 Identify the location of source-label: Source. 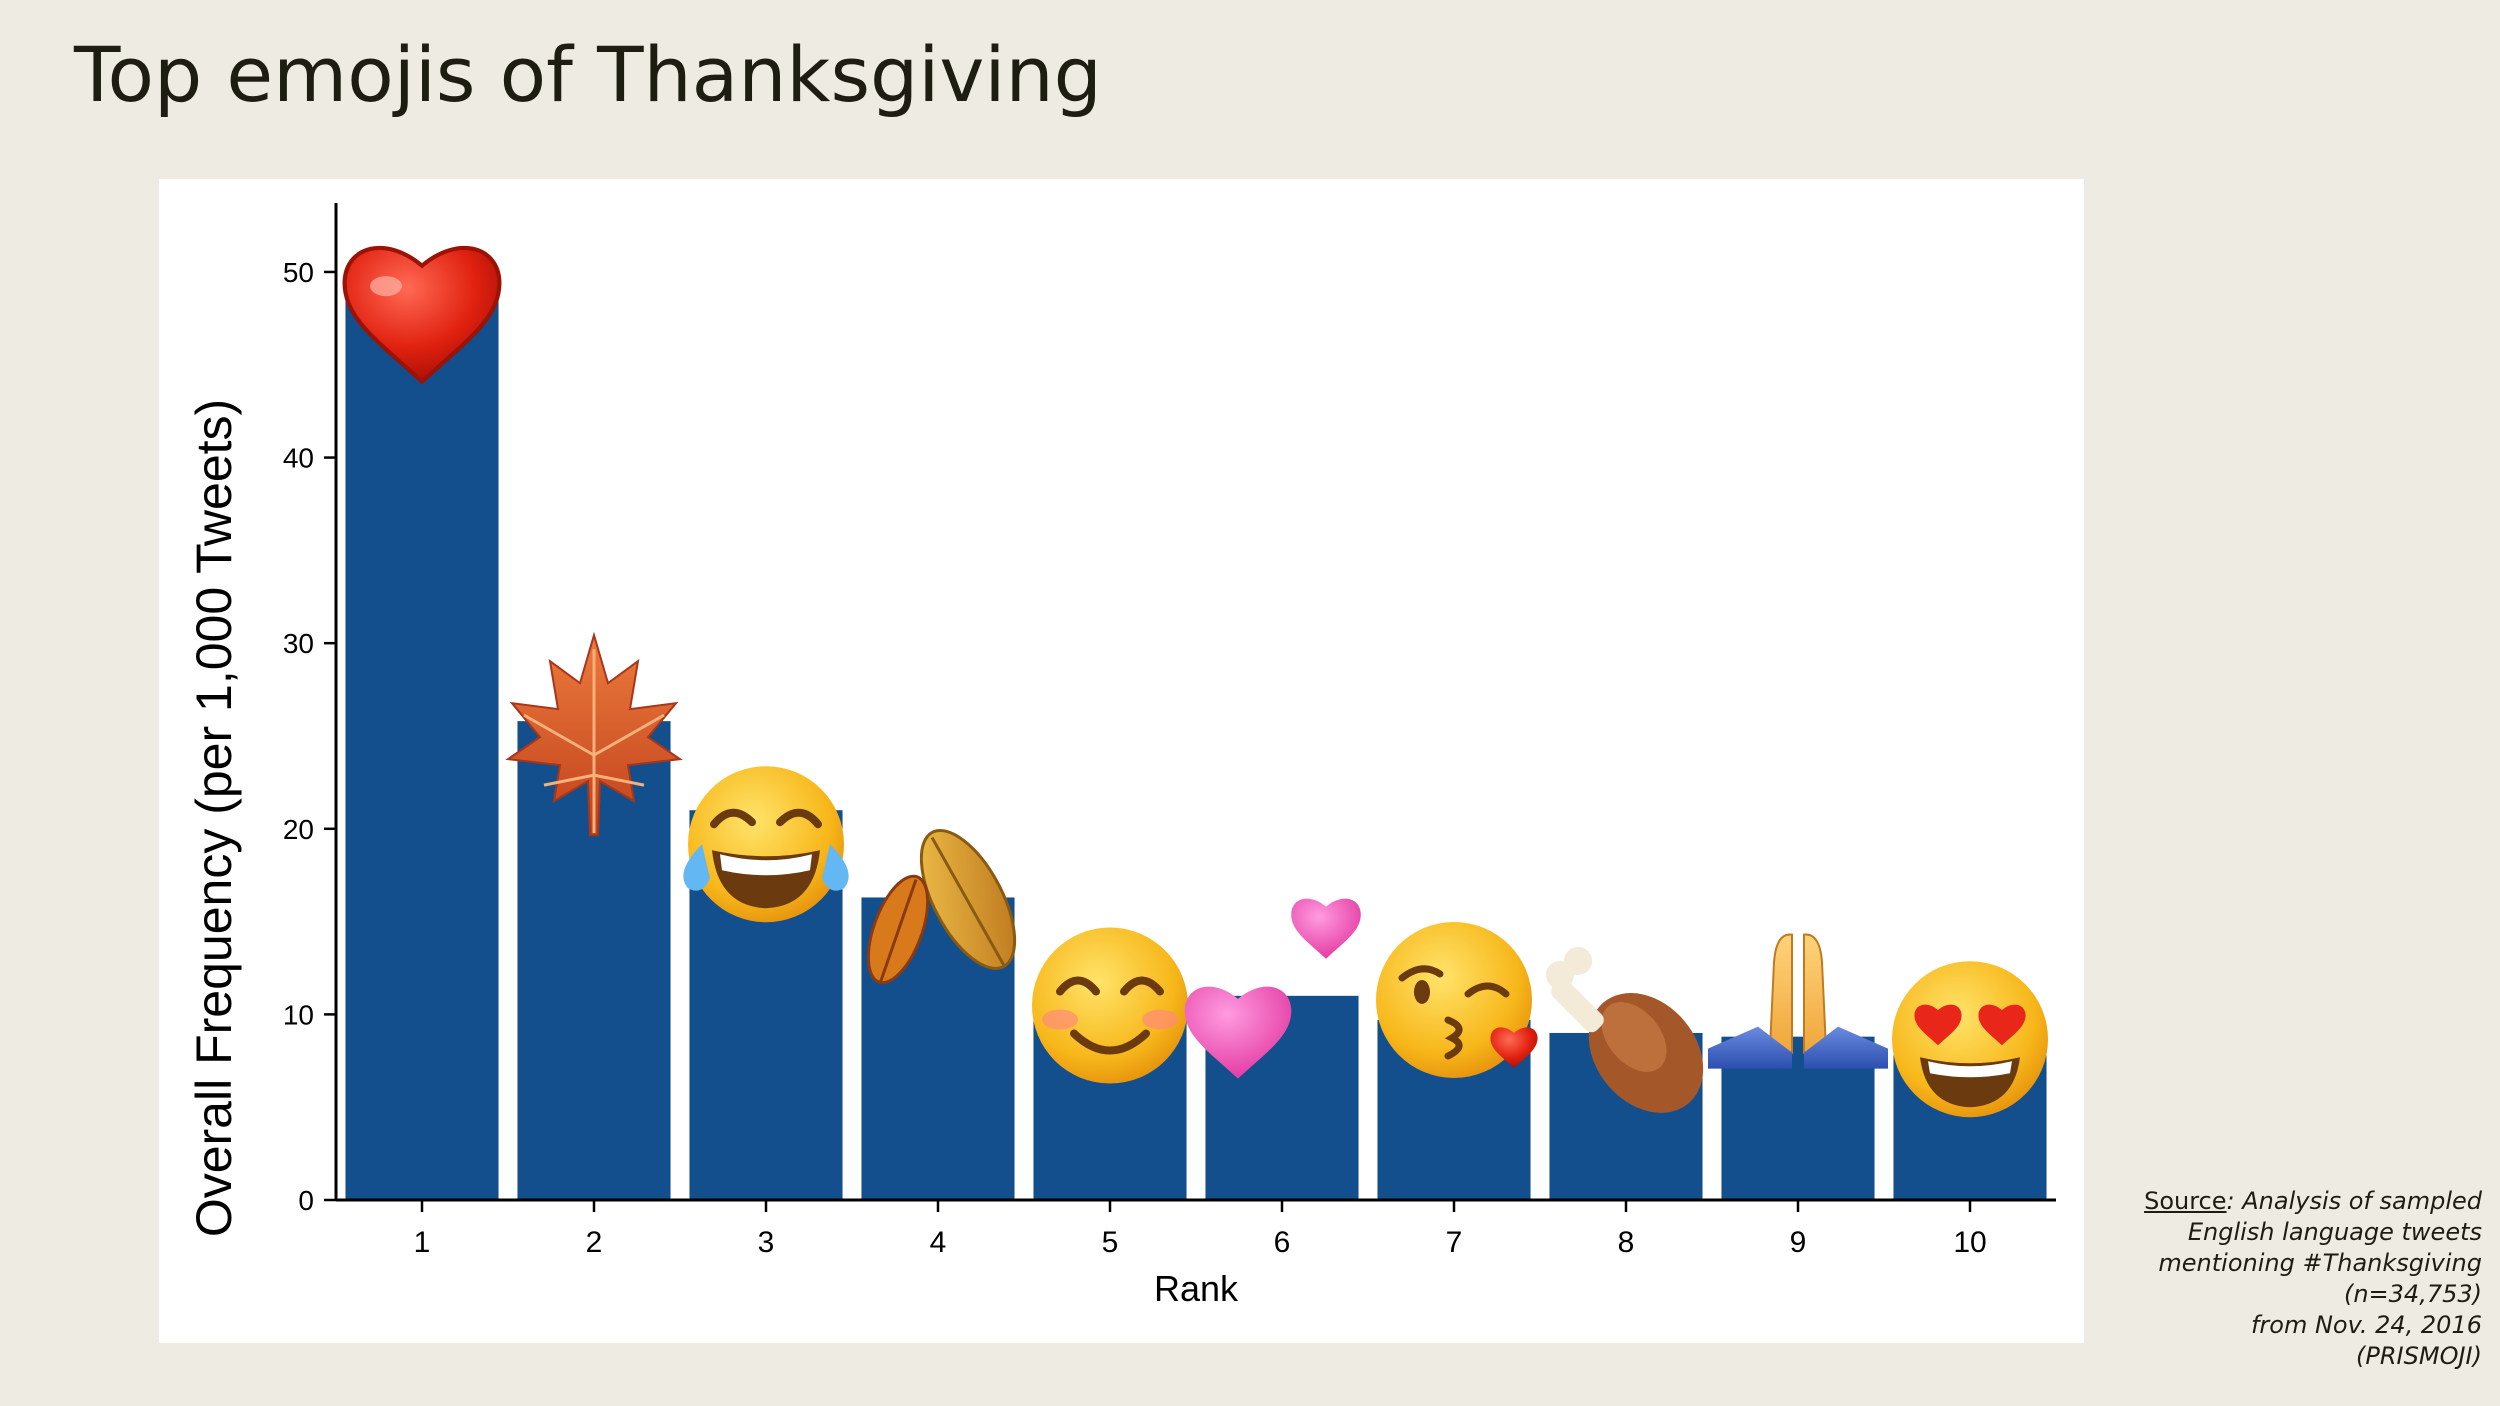
(2185, 1201).